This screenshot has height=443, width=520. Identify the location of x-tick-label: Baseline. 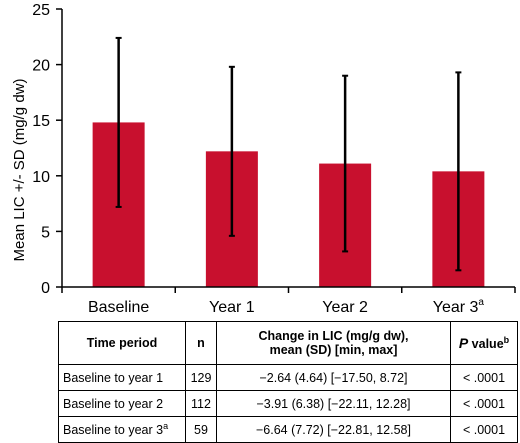
(118, 305).